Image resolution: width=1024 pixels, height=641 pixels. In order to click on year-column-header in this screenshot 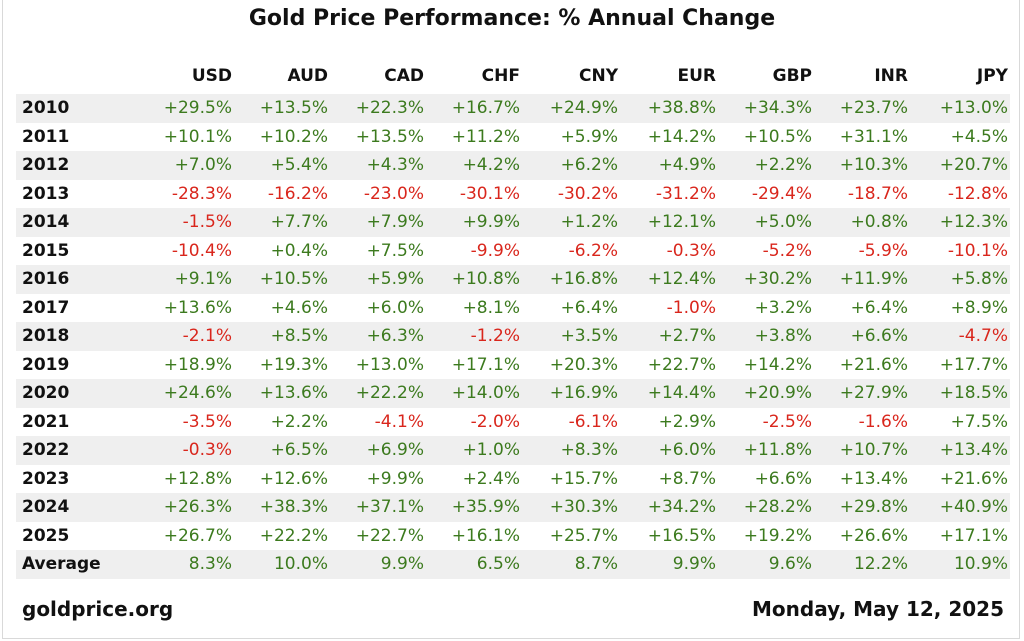, I will do `click(72, 76)`.